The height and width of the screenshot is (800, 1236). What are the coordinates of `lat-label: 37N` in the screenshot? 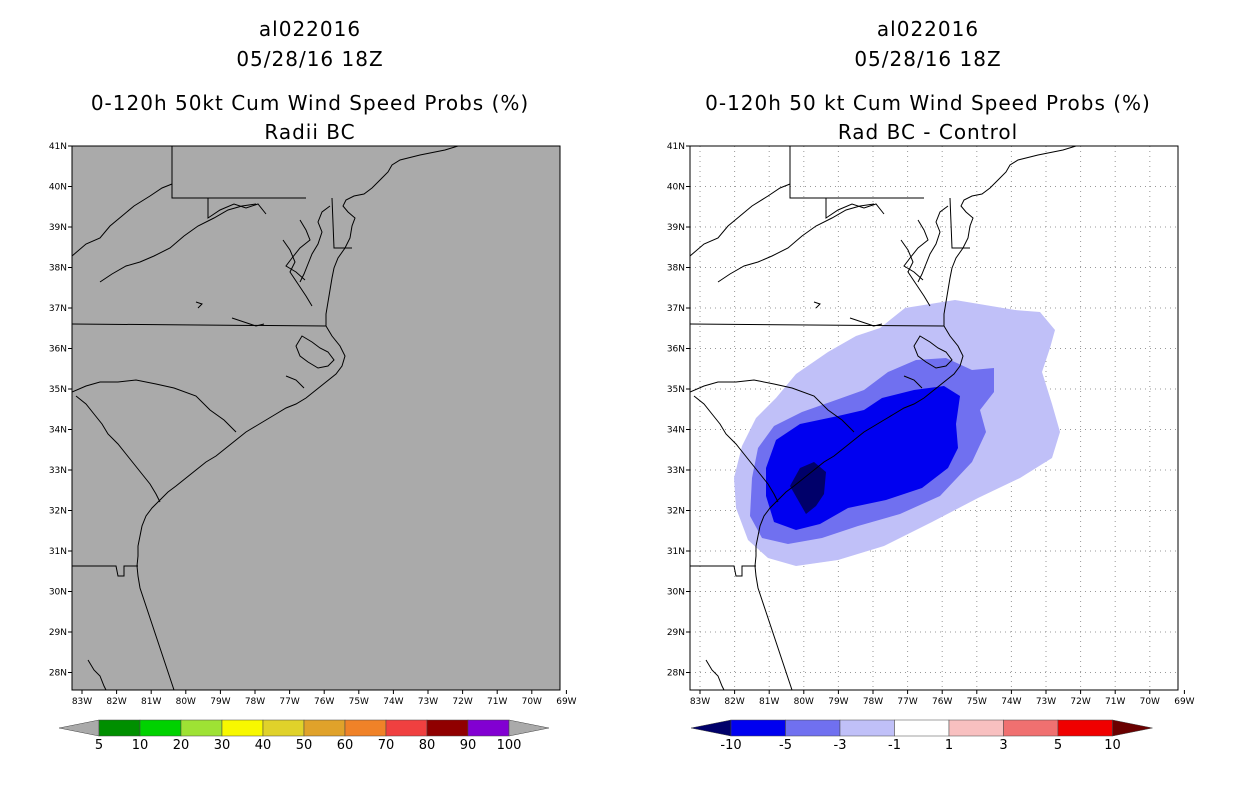 It's located at (676, 309).